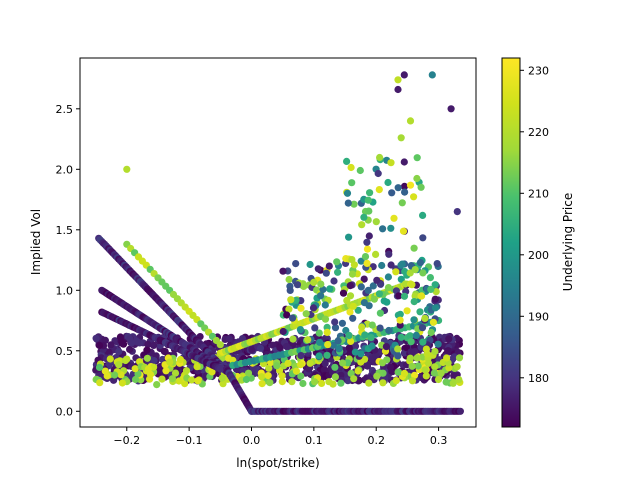 The image size is (640, 484). What do you see at coordinates (314, 440) in the screenshot?
I see `x-tick-label: 0.1` at bounding box center [314, 440].